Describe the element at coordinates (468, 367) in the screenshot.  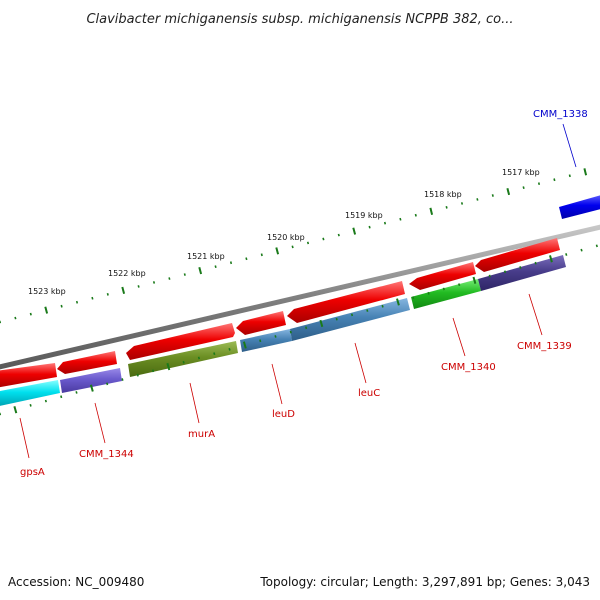
I see `gene-label-cmm-1340: CMM_1340` at that location.